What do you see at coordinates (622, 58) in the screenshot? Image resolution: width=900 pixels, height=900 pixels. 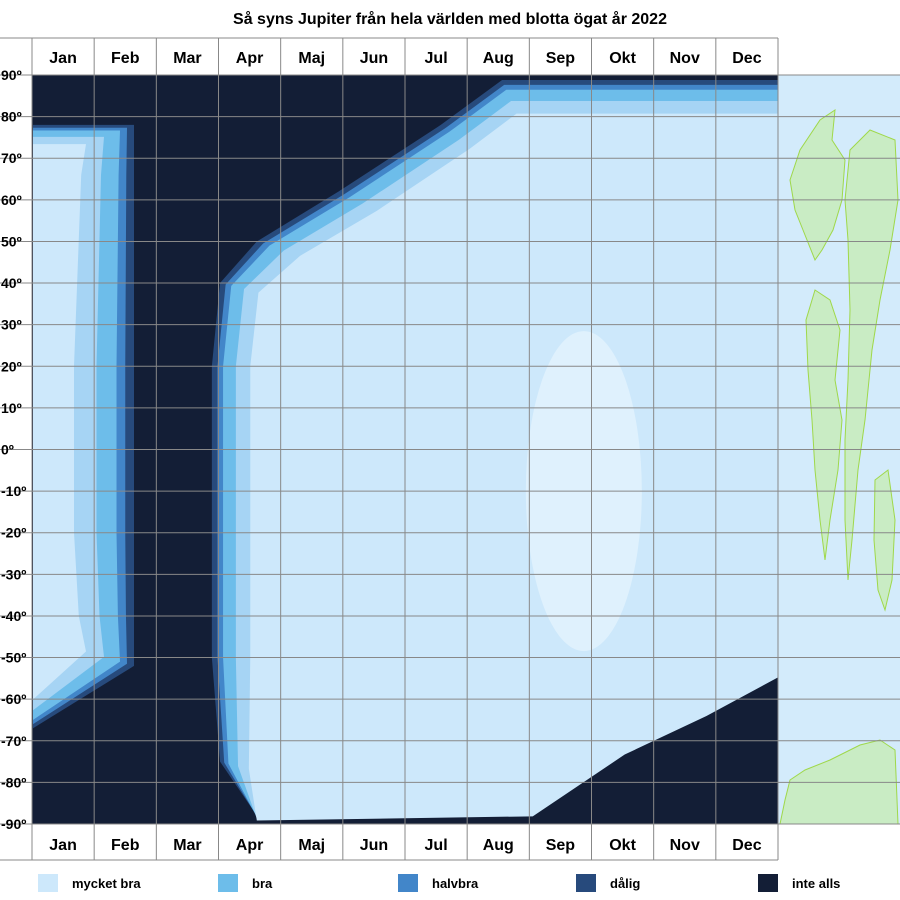 I see `month-label-top: Okt` at bounding box center [622, 58].